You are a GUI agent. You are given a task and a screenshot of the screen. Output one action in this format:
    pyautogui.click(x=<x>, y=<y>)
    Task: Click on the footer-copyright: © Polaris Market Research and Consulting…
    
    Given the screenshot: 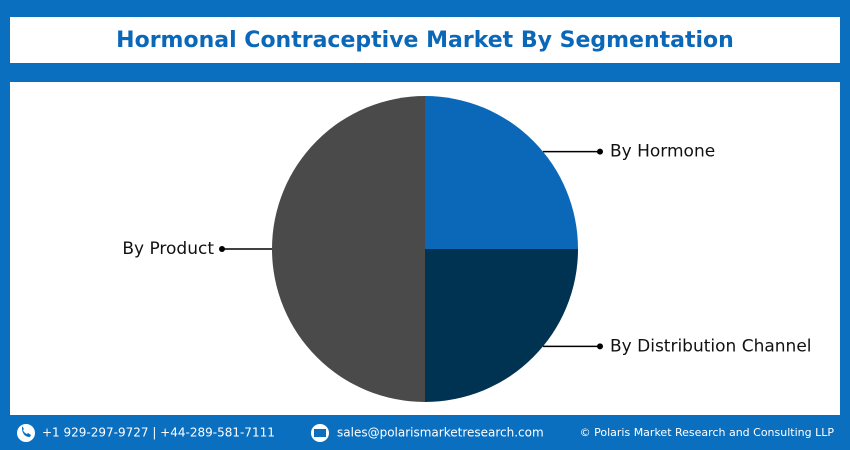 What is the action you would take?
    pyautogui.click(x=707, y=432)
    